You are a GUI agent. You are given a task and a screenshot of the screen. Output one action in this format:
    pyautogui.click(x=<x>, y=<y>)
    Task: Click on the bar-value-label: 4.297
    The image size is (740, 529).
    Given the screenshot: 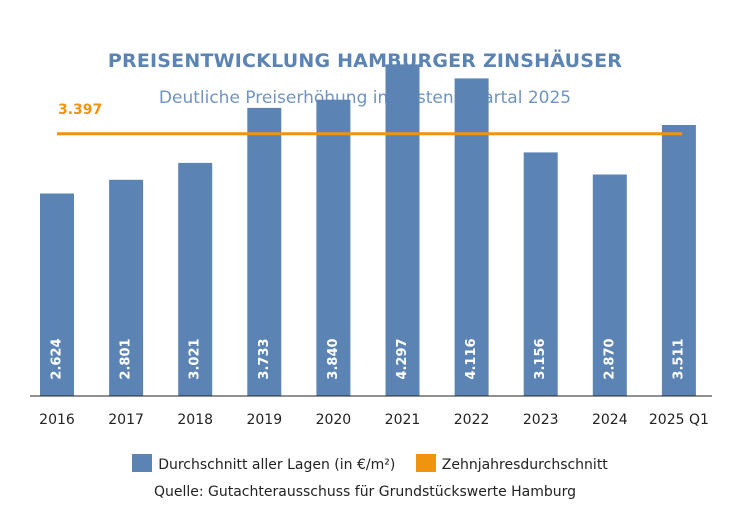 What is the action you would take?
    pyautogui.click(x=402, y=358)
    